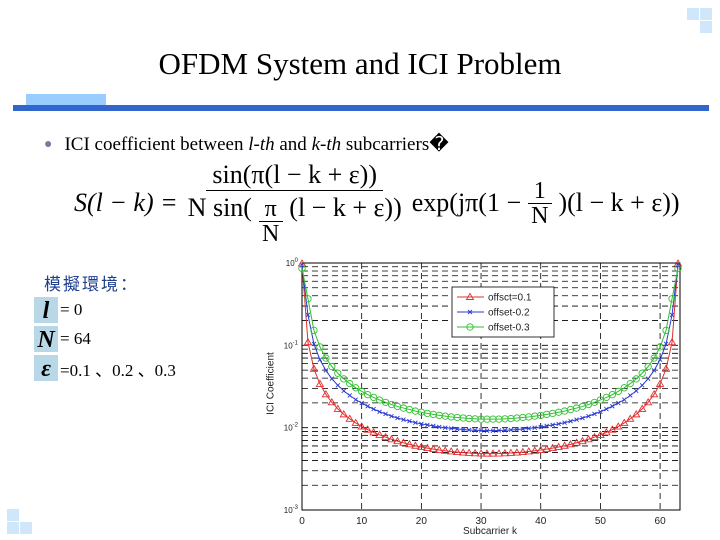 This screenshot has height=540, width=720. I want to click on param-epsilon: ε =0.1 、0.2 、0.3, so click(105, 368).